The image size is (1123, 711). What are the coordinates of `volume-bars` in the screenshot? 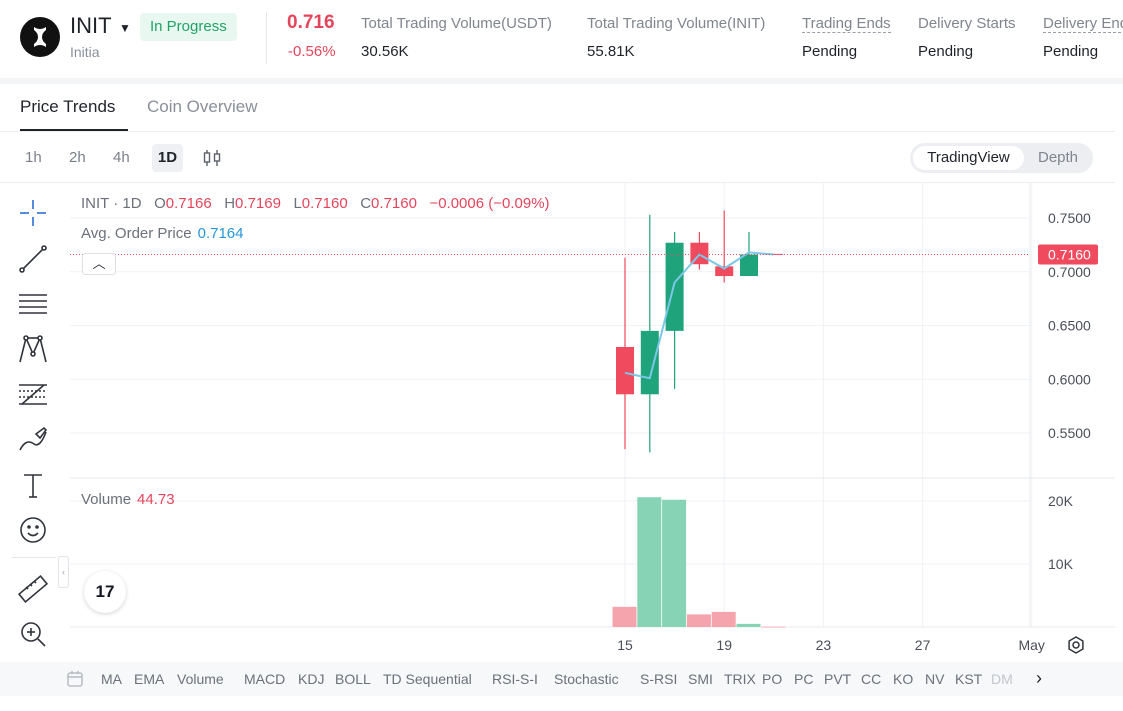 It's located at (699, 562).